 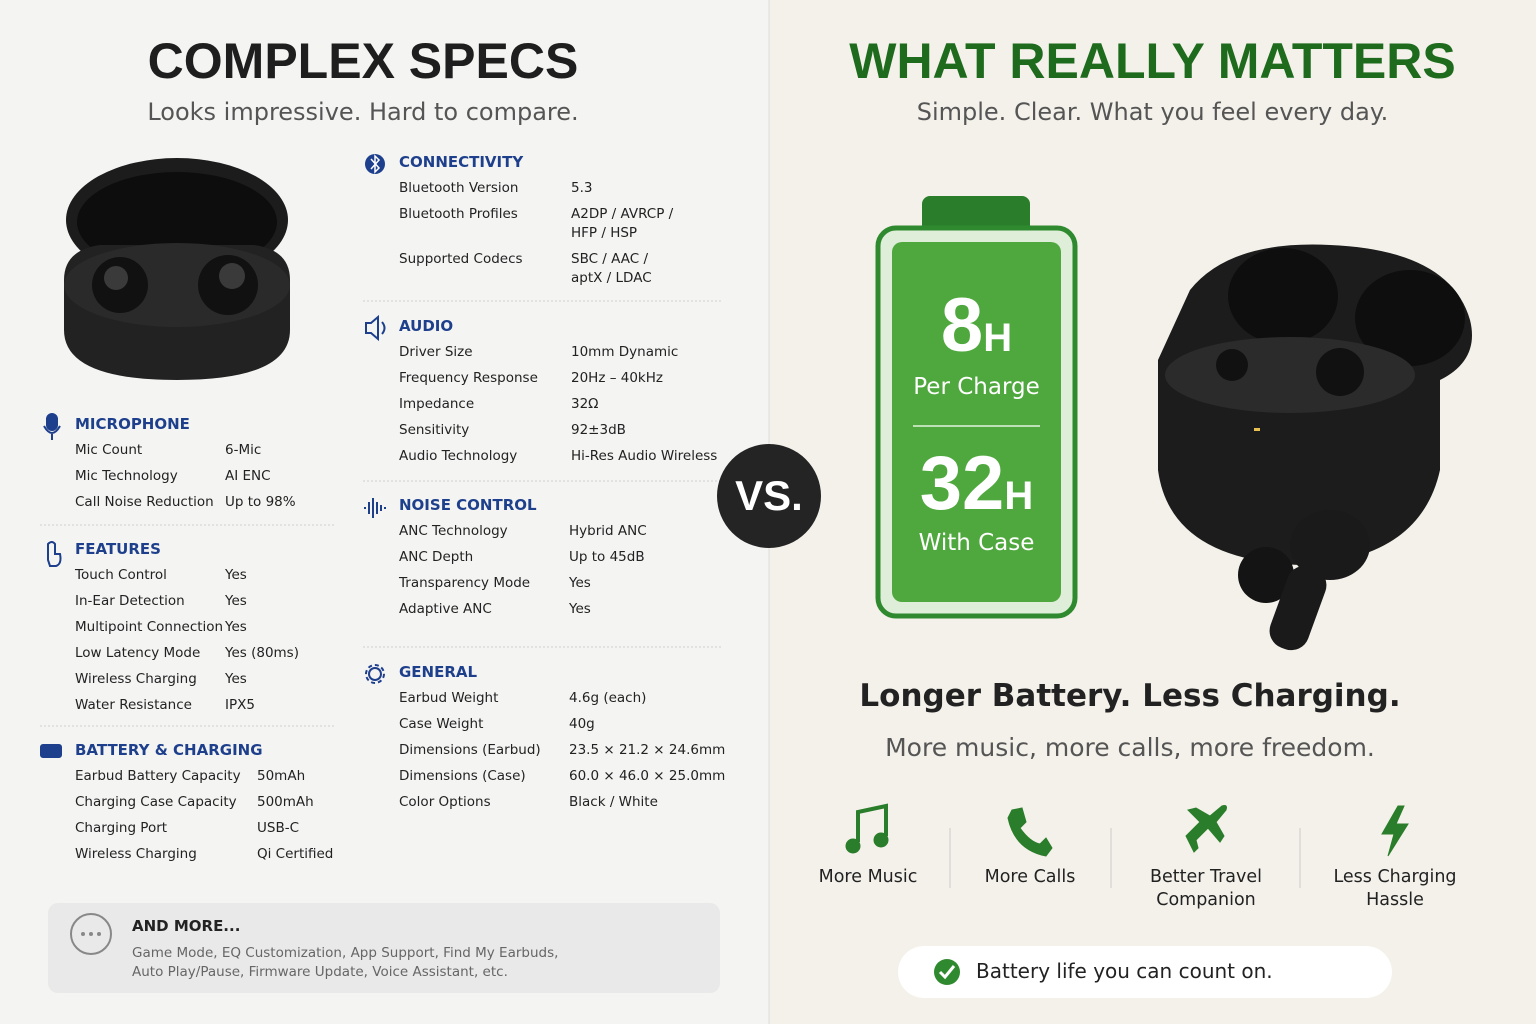 What do you see at coordinates (565, 456) in the screenshot?
I see `spec-row: Audio Technology Hi-Res Audio Wireless` at bounding box center [565, 456].